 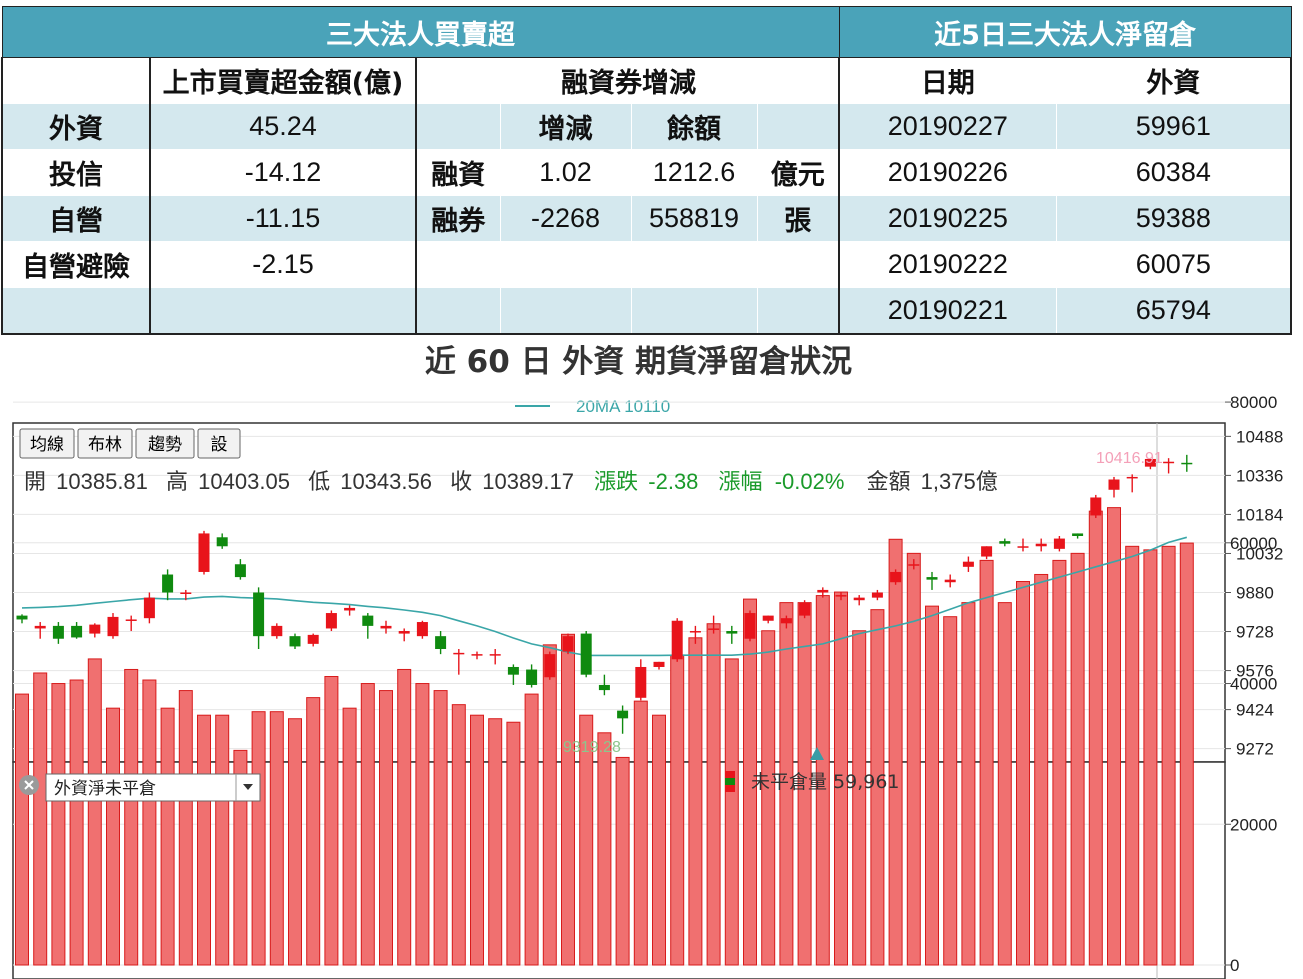 What do you see at coordinates (1253, 543) in the screenshot?
I see `volume-tick-label: 60000` at bounding box center [1253, 543].